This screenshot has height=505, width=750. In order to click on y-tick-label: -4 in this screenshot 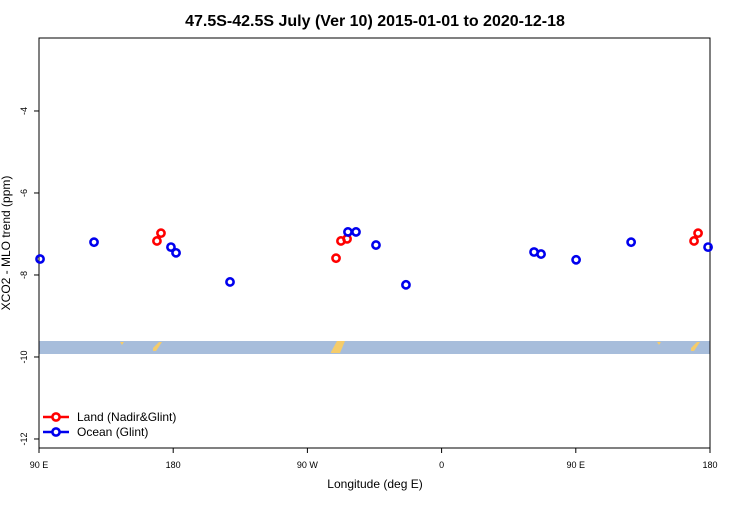, I will do `click(24, 111)`.